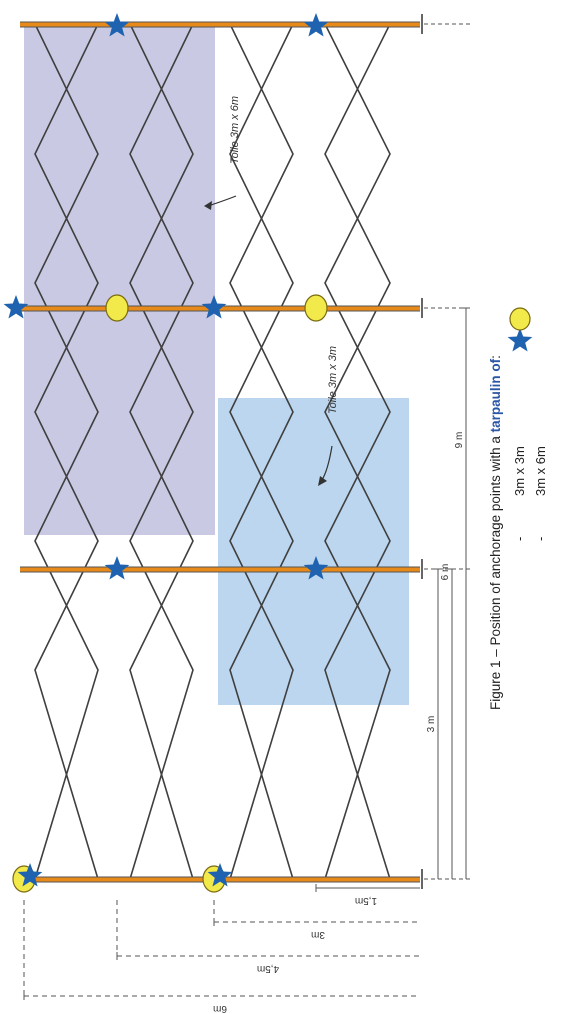 The image size is (563, 1014). What do you see at coordinates (318, 934) in the screenshot?
I see `dim-3m-left-label: 3m` at bounding box center [318, 934].